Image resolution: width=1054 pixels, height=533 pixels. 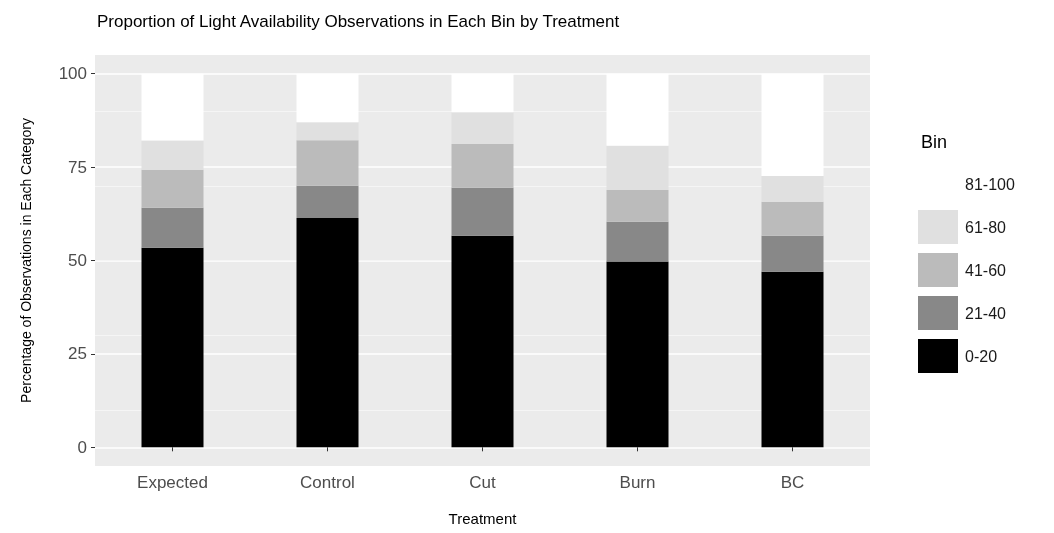 What do you see at coordinates (358, 21) in the screenshot?
I see `chart-title: Proportion of Light Availability Observations in Each Bin by Treatment` at bounding box center [358, 21].